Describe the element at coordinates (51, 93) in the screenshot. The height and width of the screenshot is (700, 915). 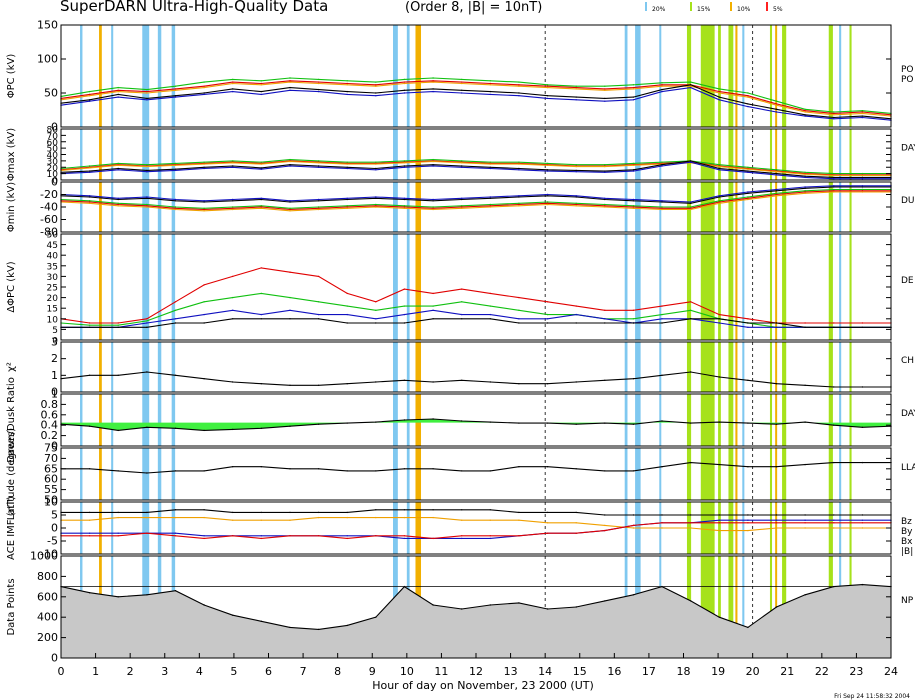
I see `ytick-label: 50` at that location.